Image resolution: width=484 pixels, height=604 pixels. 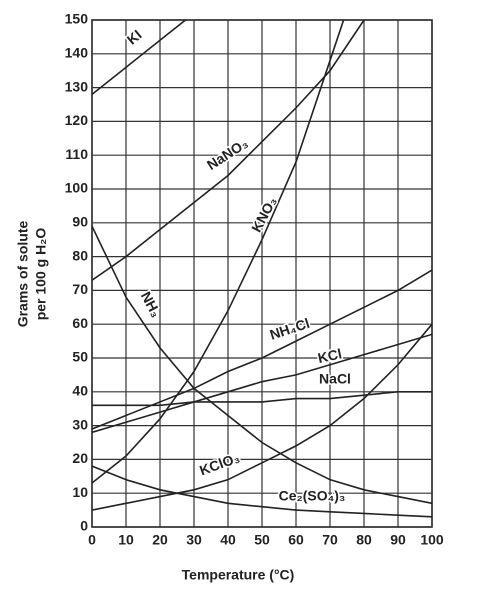 I want to click on series-label: KCl, so click(x=329, y=355).